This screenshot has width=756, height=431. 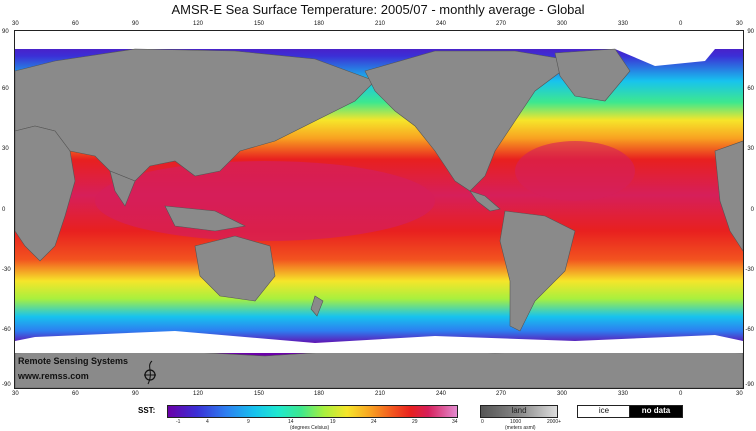 I want to click on land-tick: 1000, so click(x=516, y=422).